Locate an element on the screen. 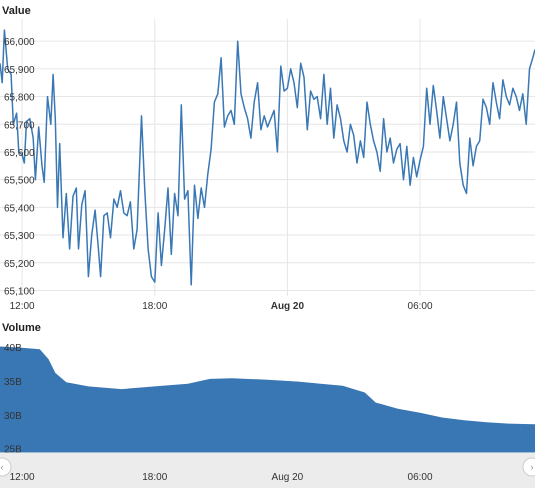 The width and height of the screenshot is (535, 490). volume-panel-title: Volume is located at coordinates (21, 328).